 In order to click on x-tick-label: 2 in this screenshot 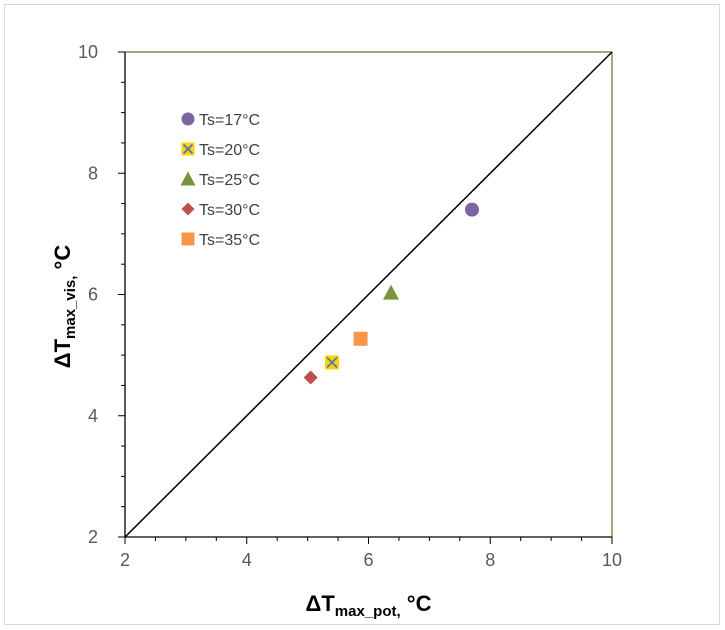, I will do `click(125, 560)`.